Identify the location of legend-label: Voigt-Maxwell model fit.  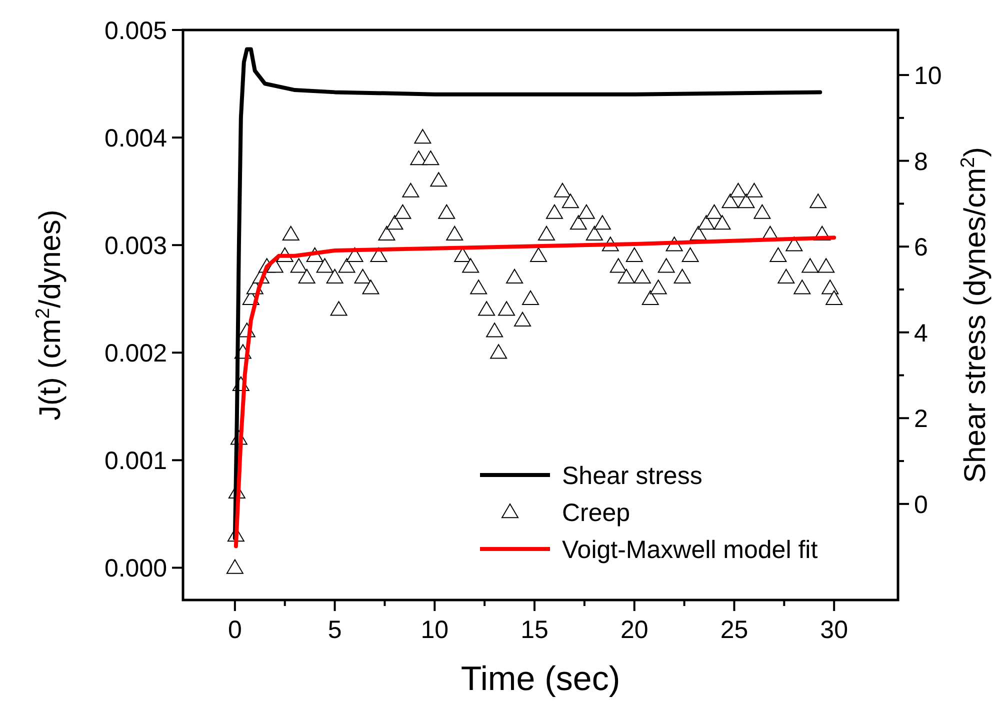
(690, 550).